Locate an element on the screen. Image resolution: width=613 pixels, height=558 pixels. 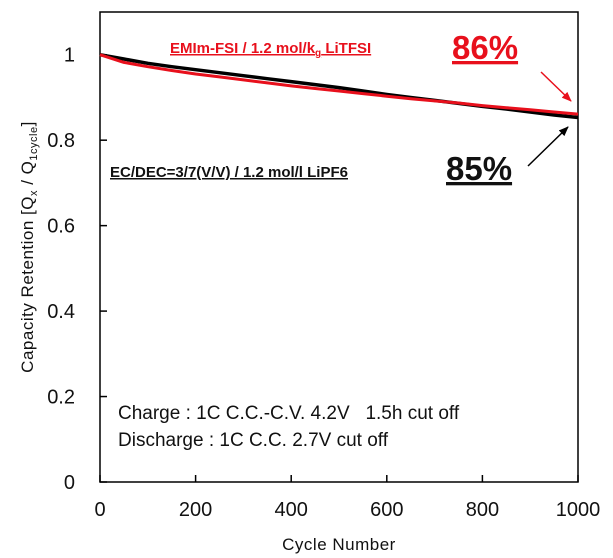
percent-label-ec-dec: 85% is located at coordinates (479, 168).